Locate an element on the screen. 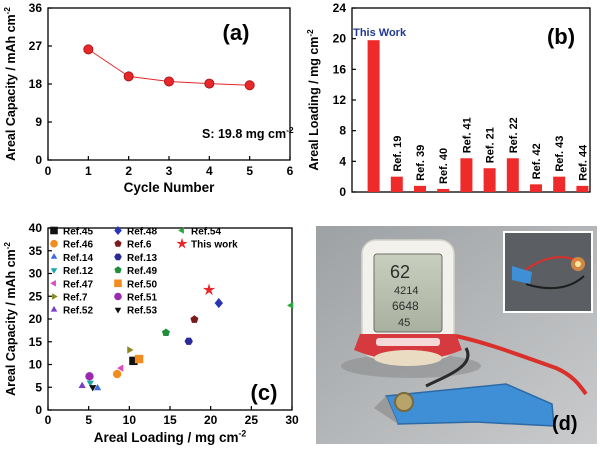 This screenshot has height=450, width=600. legend-label-c: Ref.6 is located at coordinates (139, 245).